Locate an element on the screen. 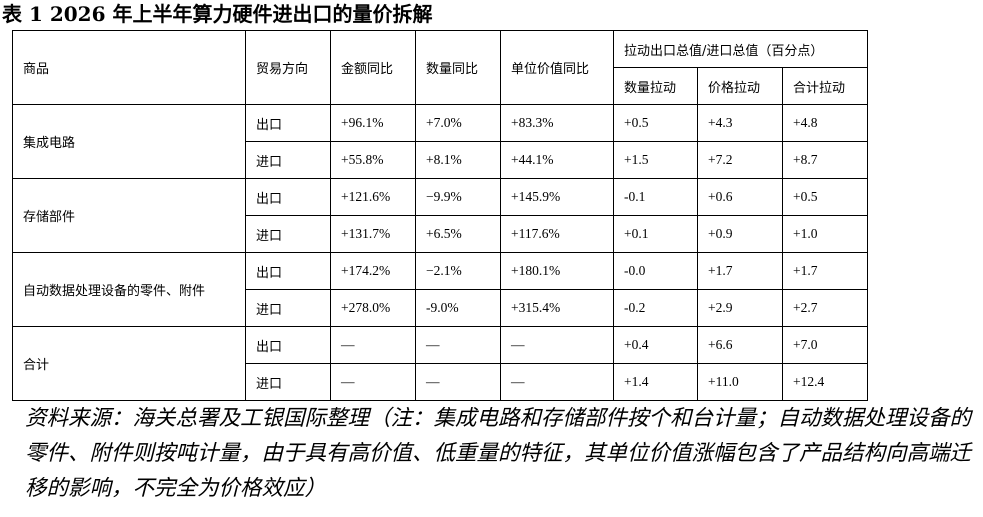 This screenshot has width=983, height=517. value-cell: +1.4 is located at coordinates (655, 382).